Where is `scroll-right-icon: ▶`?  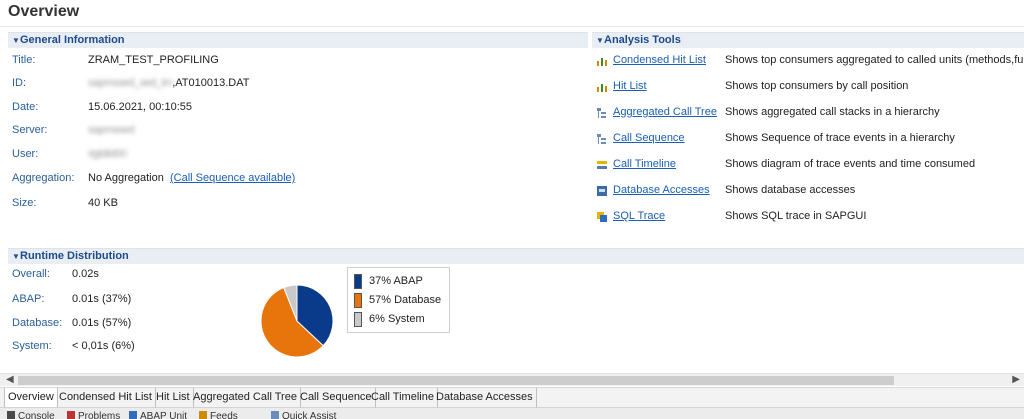
scroll-right-icon: ▶ is located at coordinates (1016, 379).